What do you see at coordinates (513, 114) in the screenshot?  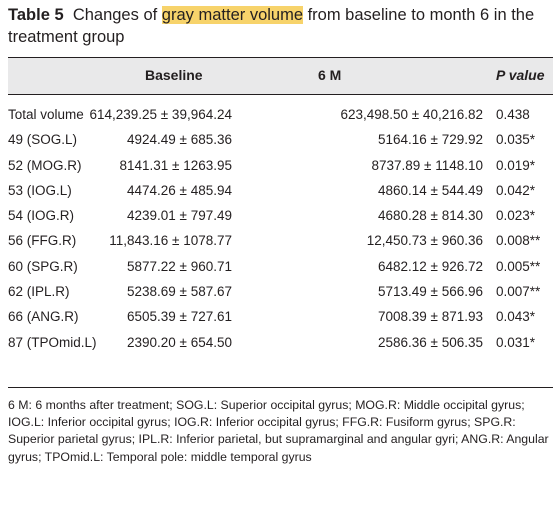 I see `pvalue-cell: 0.438` at bounding box center [513, 114].